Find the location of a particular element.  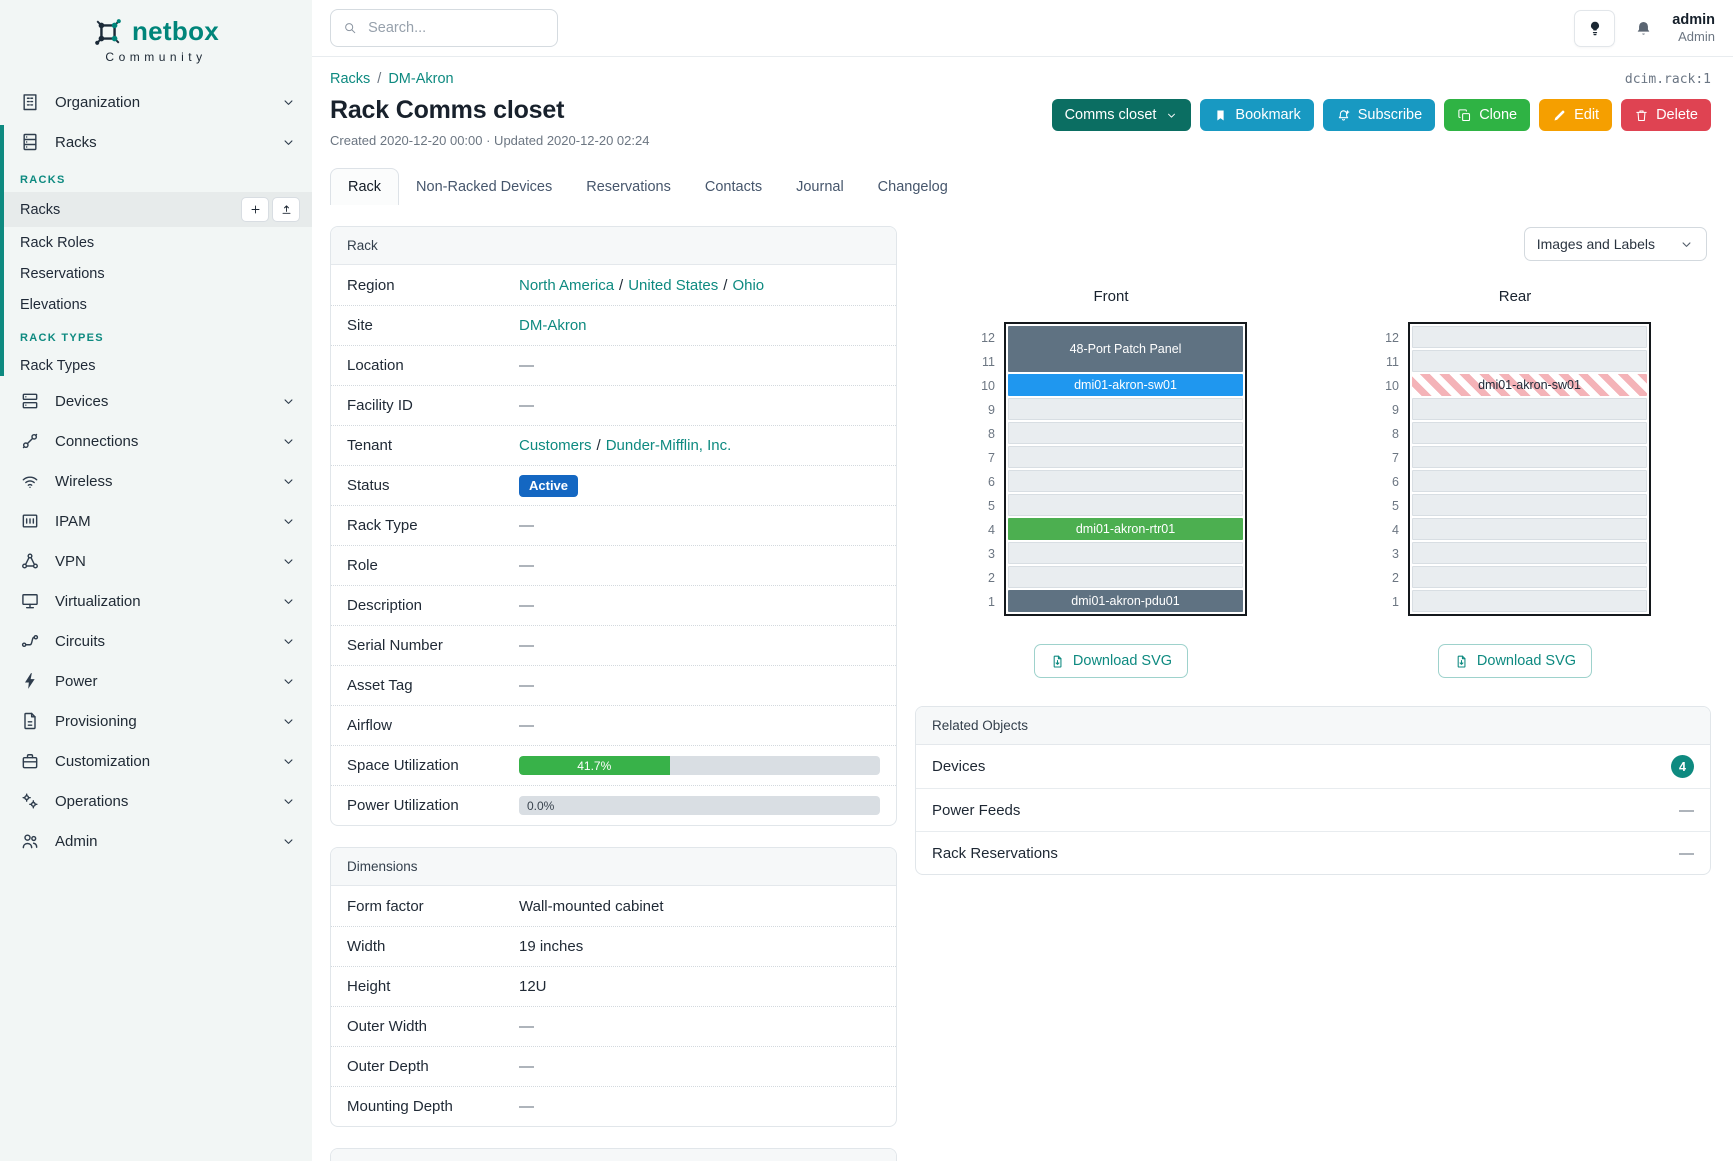

sidebar-item-connections: Connections is located at coordinates (156, 441).